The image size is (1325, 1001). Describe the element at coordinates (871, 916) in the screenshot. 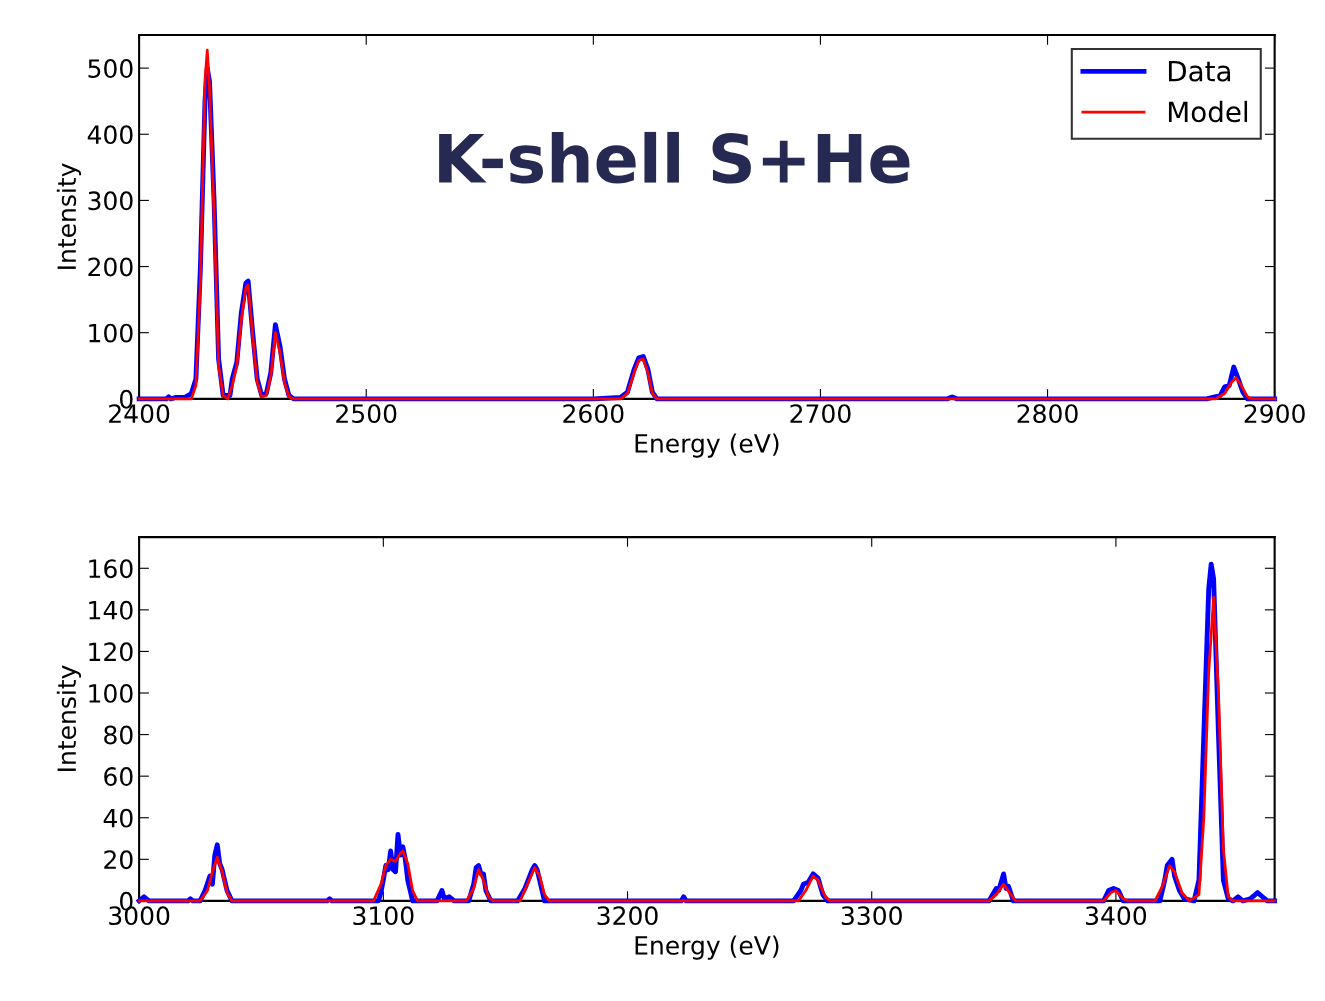

I see `x-tick-label: 3300` at that location.